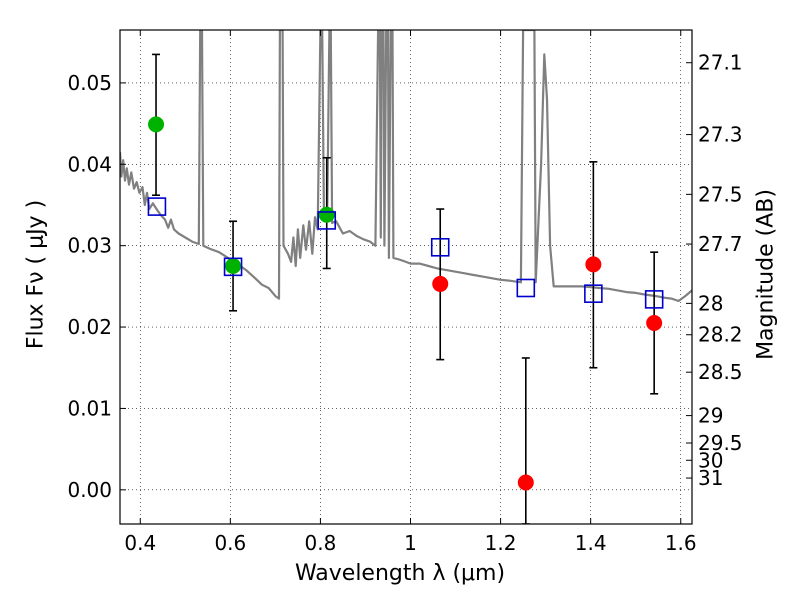 This screenshot has height=600, width=800. I want to click on x-axis-label: Wavelength λ (μm), so click(400, 573).